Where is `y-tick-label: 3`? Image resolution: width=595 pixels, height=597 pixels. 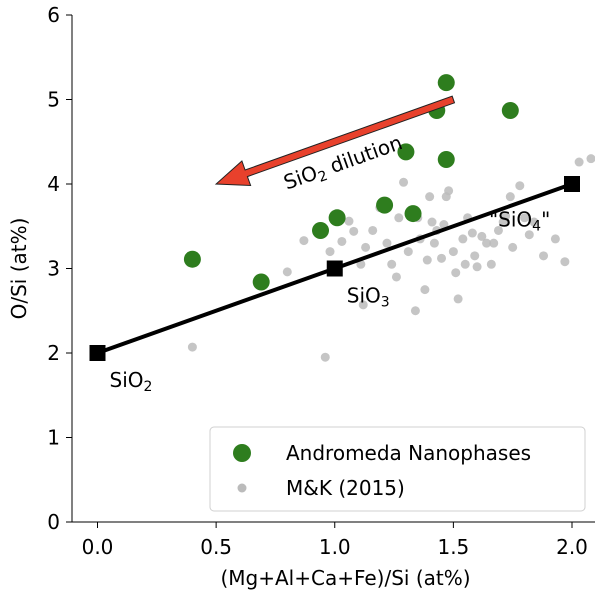
y-tick-label: 3 is located at coordinates (53, 269).